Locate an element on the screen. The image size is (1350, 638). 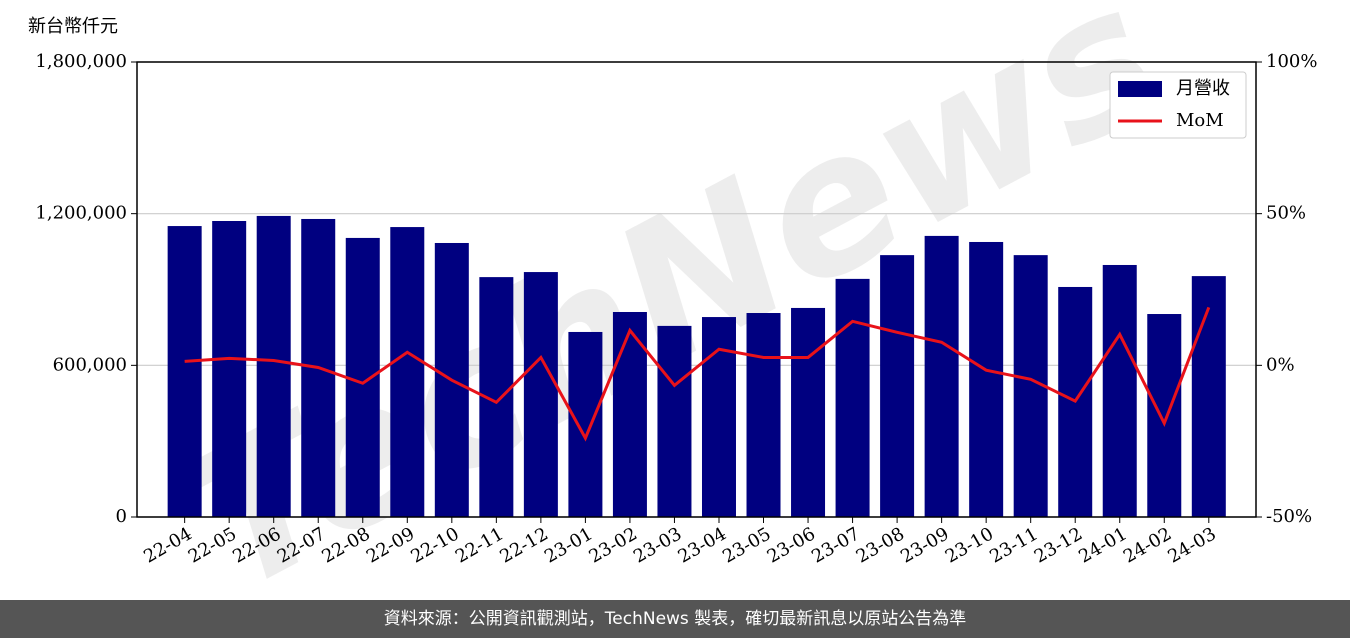
y2-tick-label: 50% is located at coordinates (1286, 213).